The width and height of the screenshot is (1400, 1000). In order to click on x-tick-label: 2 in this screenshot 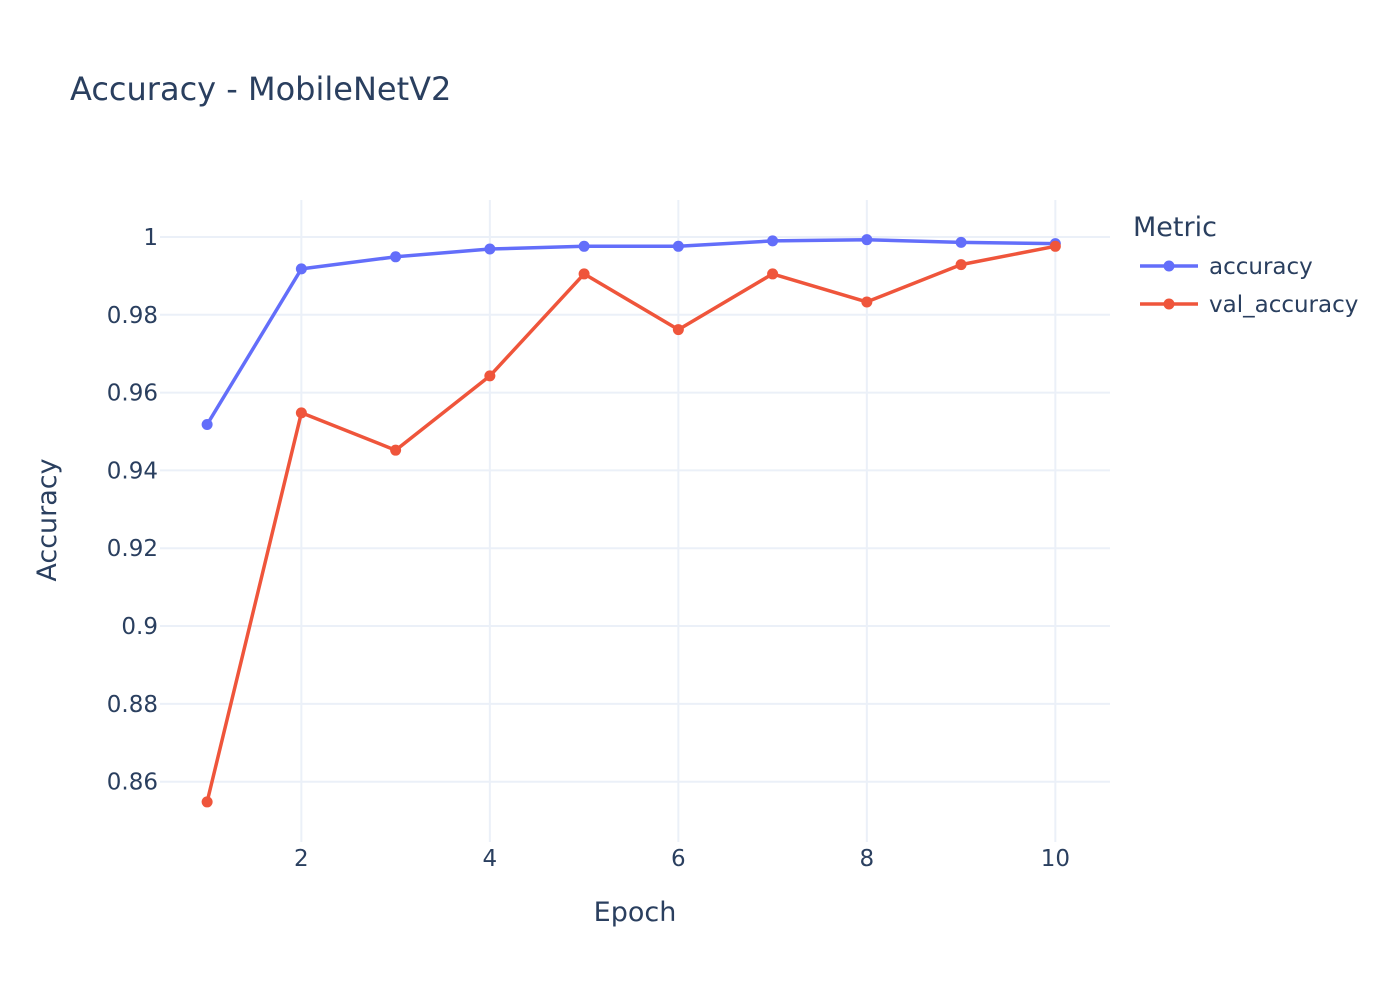, I will do `click(301, 859)`.